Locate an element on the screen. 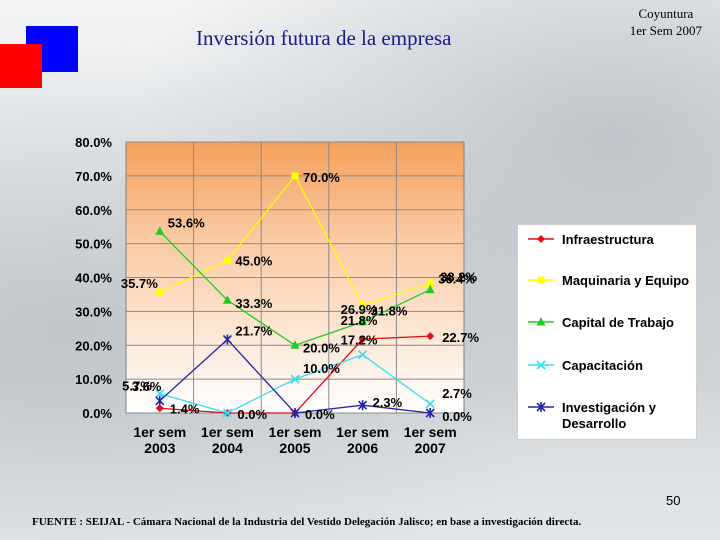 The image size is (720, 540). legend-item: Capital de Trabajo is located at coordinates (600, 323).